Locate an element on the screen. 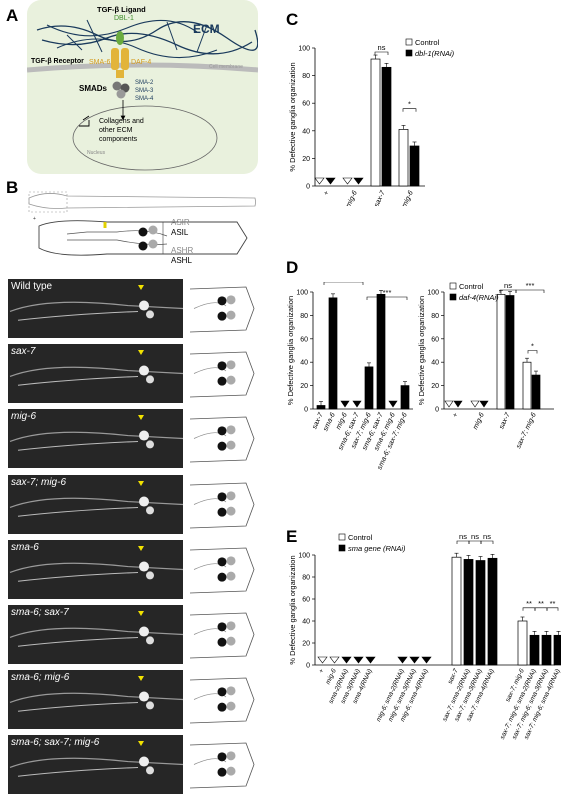 This screenshot has height=800, width=561. micrograph-5: sma-6; sax-7 is located at coordinates (95, 634).